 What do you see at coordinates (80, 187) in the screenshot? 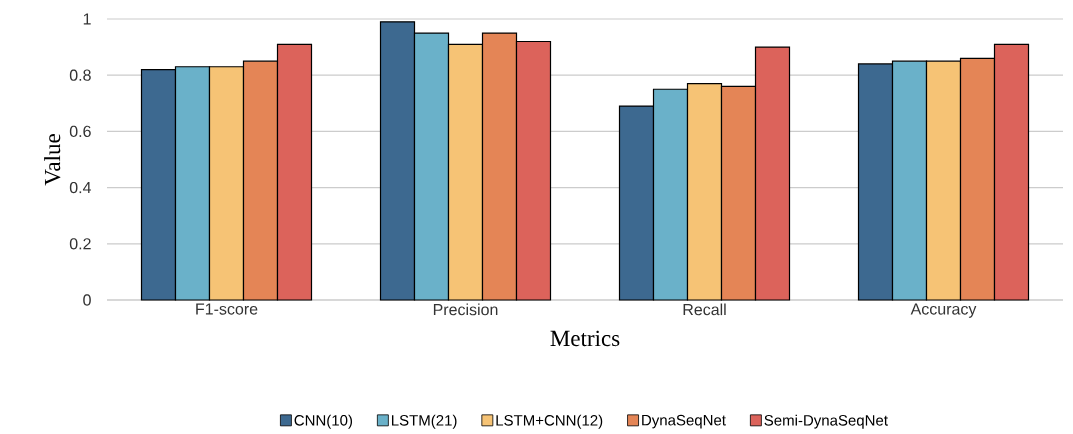
I see `y-tick-label: 0.4` at bounding box center [80, 187].